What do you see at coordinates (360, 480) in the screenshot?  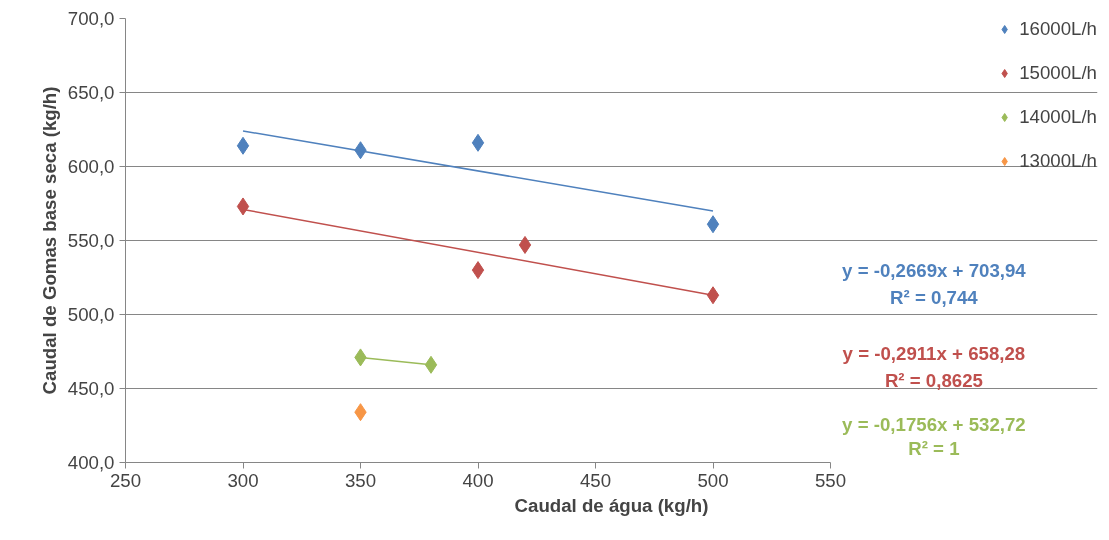 I see `x-tick-label: 350` at bounding box center [360, 480].